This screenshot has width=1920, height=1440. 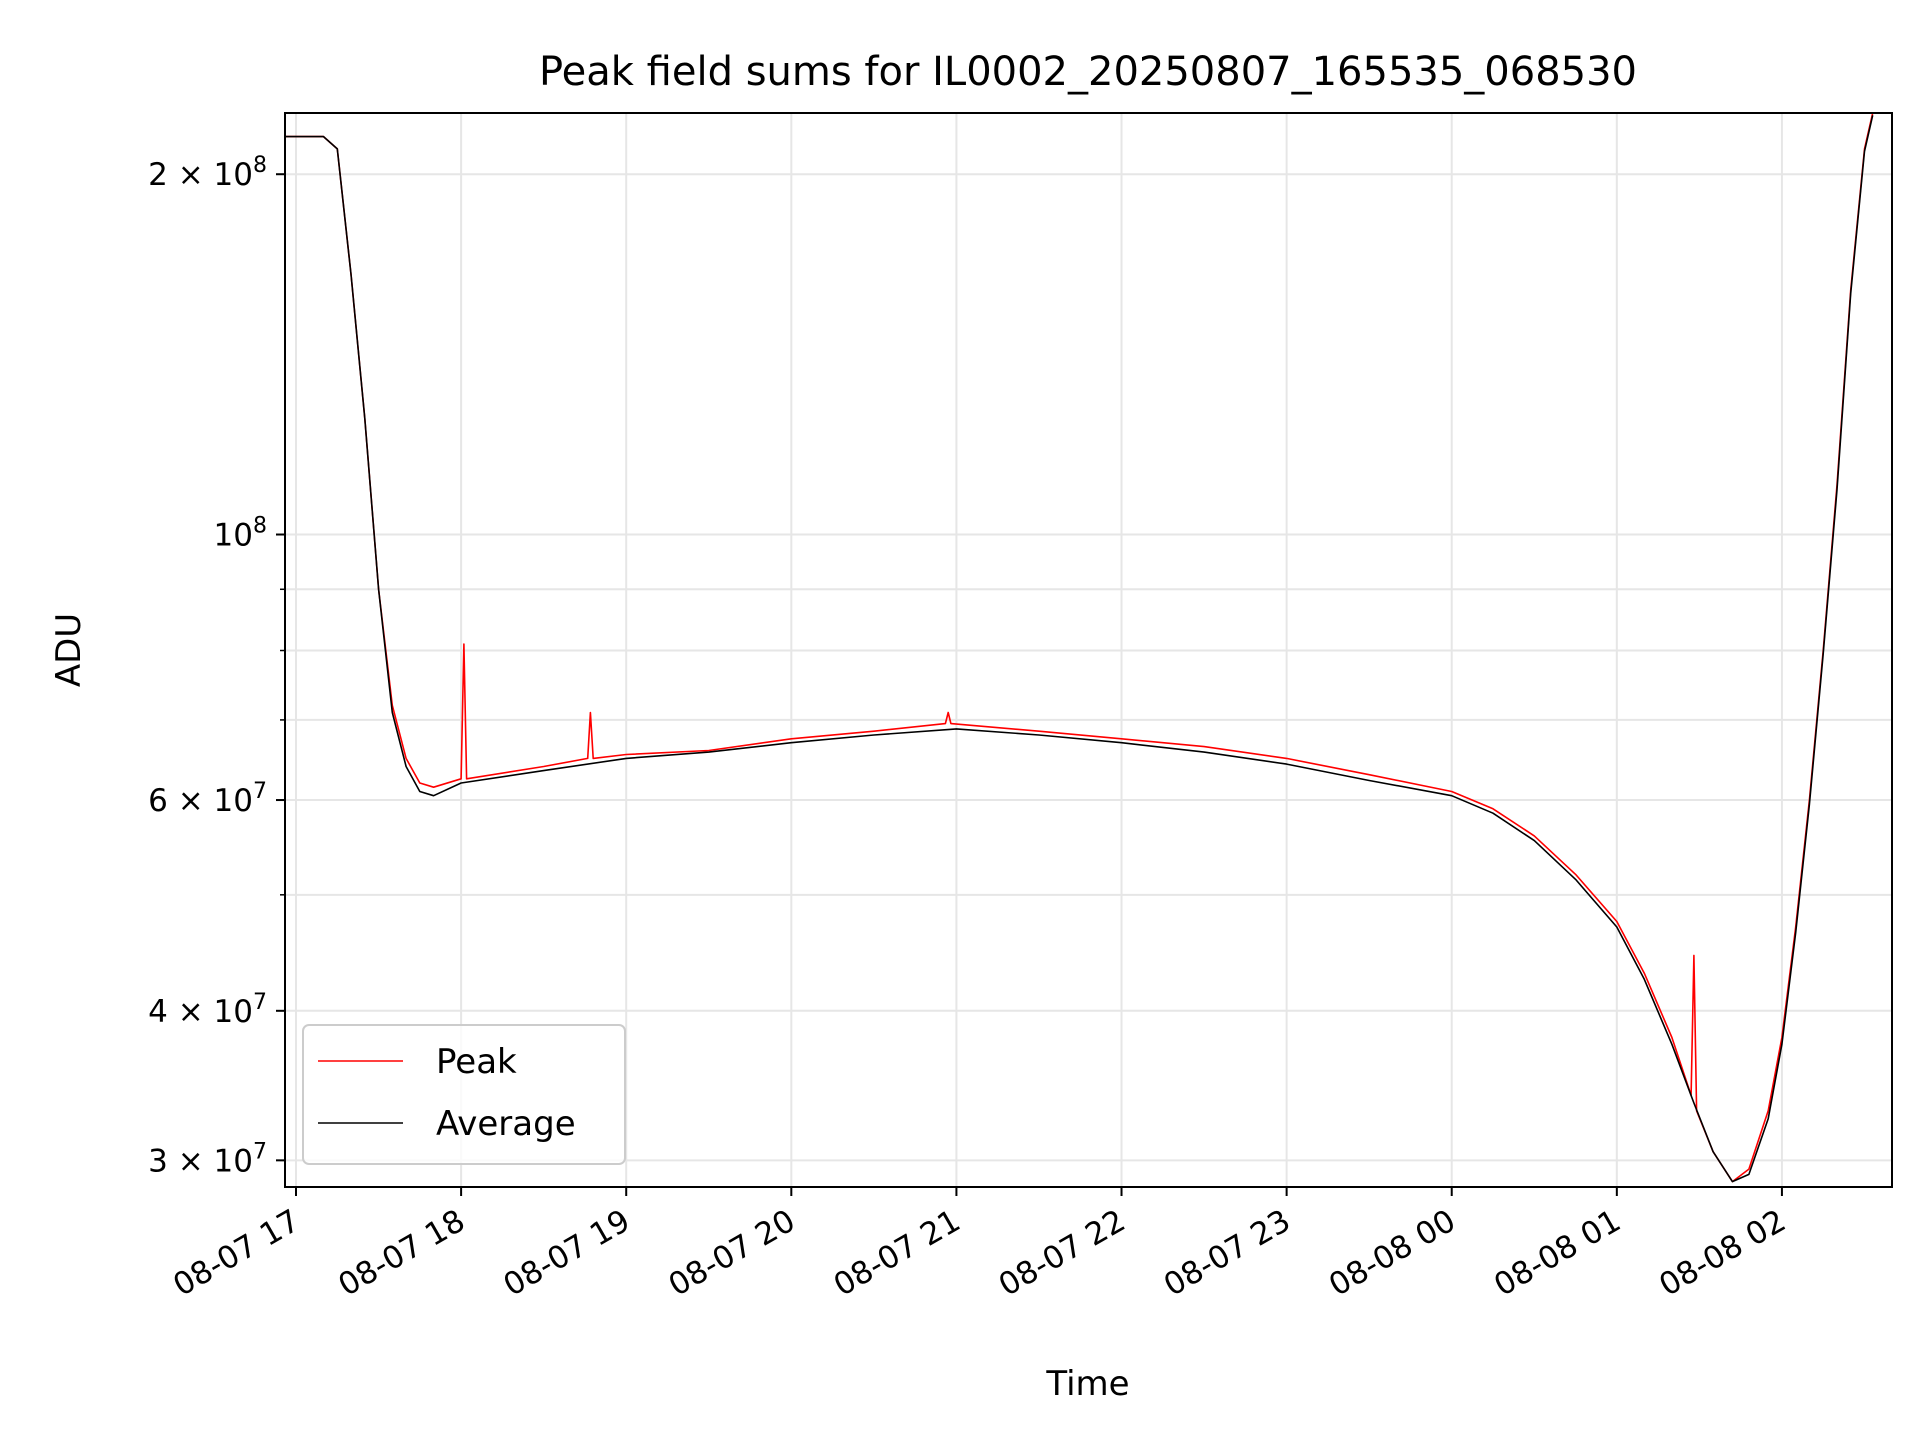 I want to click on legend-box, so click(x=464, y=1094).